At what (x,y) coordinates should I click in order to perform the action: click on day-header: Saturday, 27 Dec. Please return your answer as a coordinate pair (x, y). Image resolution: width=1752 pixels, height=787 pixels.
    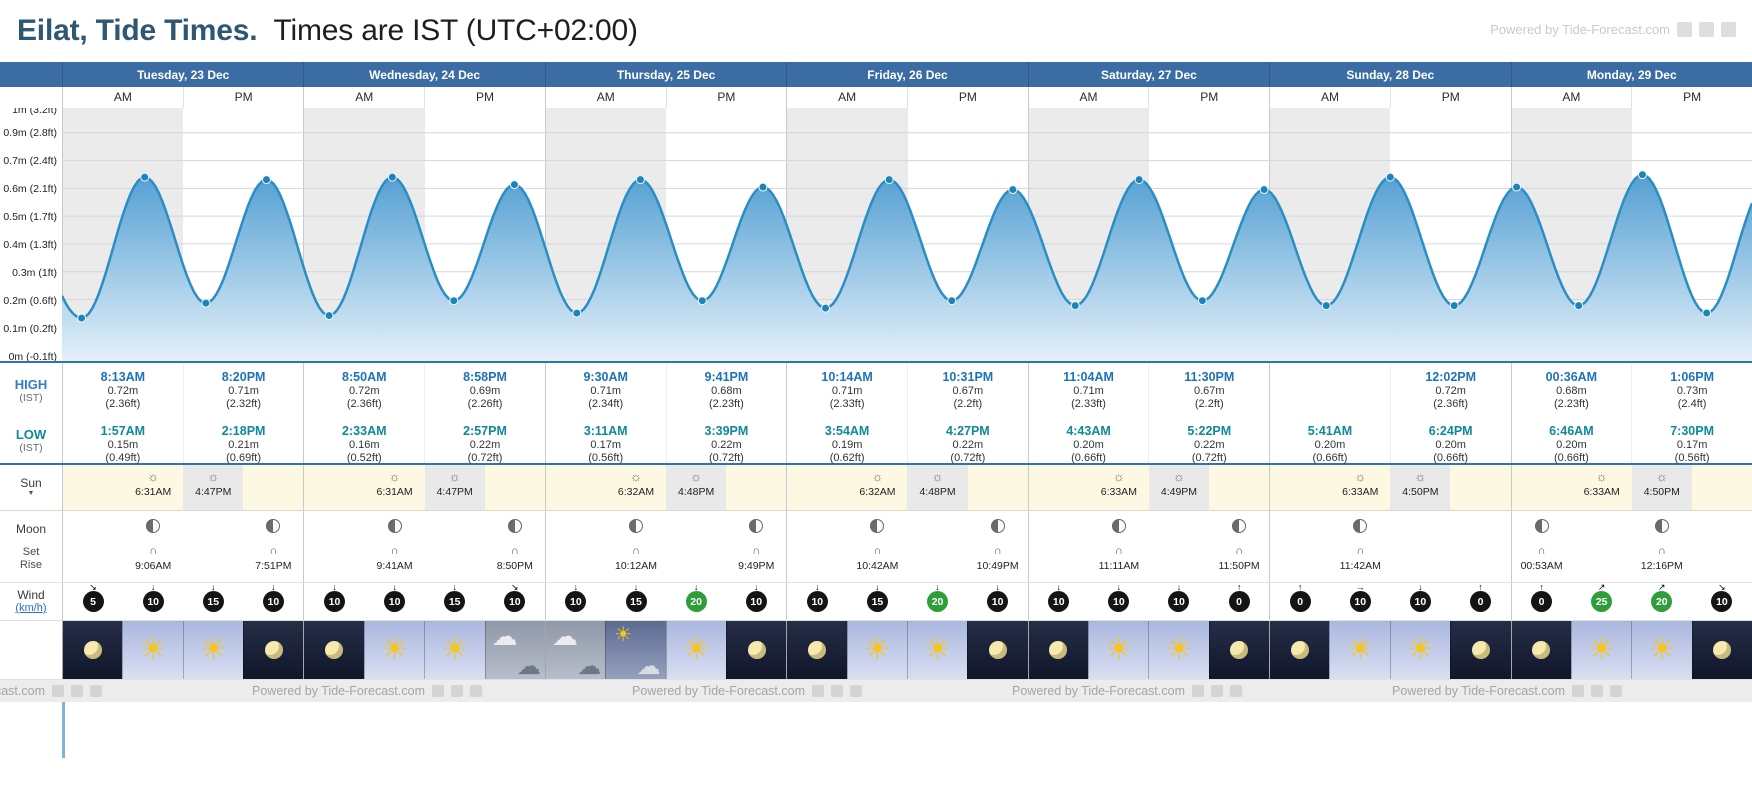
    Looking at the image, I should click on (1148, 74).